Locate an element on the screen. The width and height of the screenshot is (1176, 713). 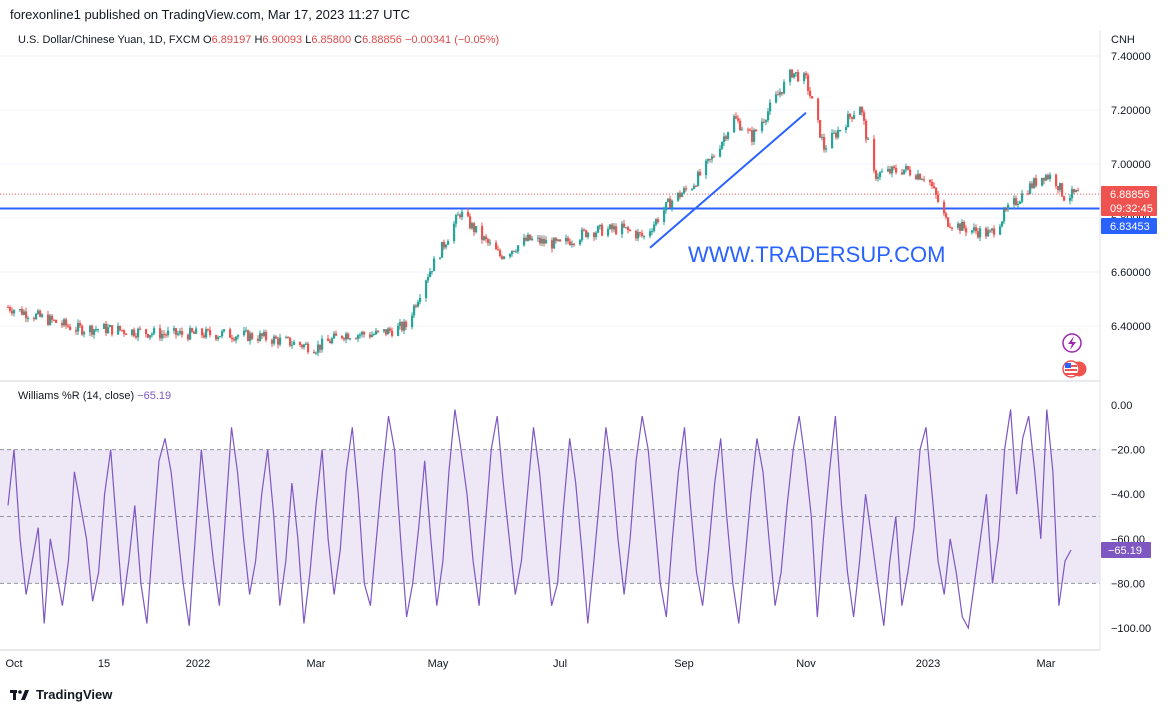
wr-axis: 0.00−20.00−40.00−60.00−80.00−100.00 is located at coordinates (1131, 517).